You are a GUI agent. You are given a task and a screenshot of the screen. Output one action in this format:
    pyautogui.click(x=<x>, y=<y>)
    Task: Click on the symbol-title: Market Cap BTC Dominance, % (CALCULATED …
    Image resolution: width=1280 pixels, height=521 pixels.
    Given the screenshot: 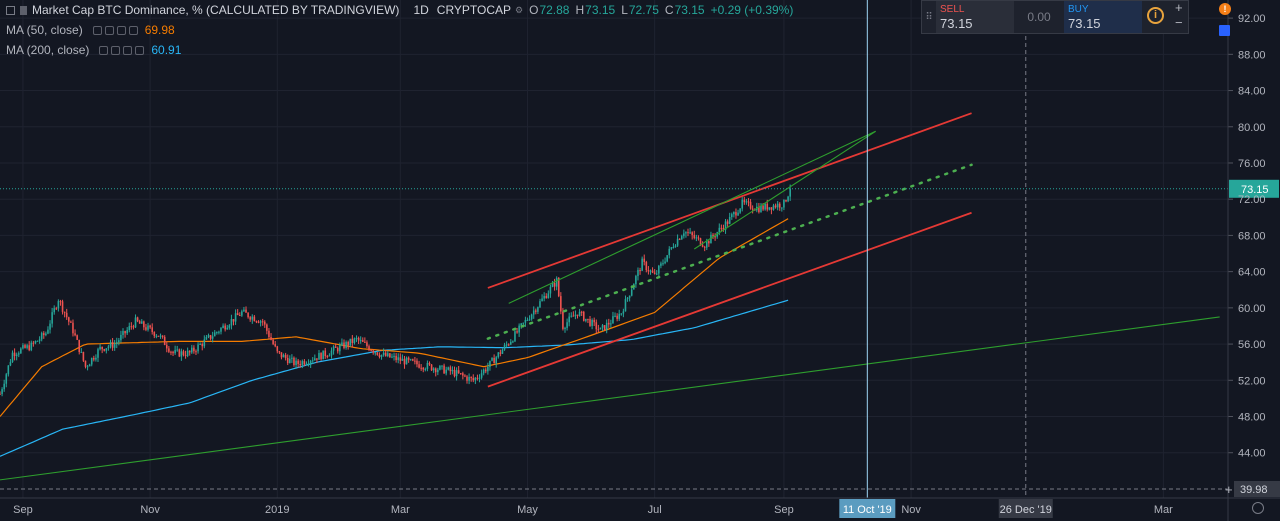 What is the action you would take?
    pyautogui.click(x=216, y=10)
    